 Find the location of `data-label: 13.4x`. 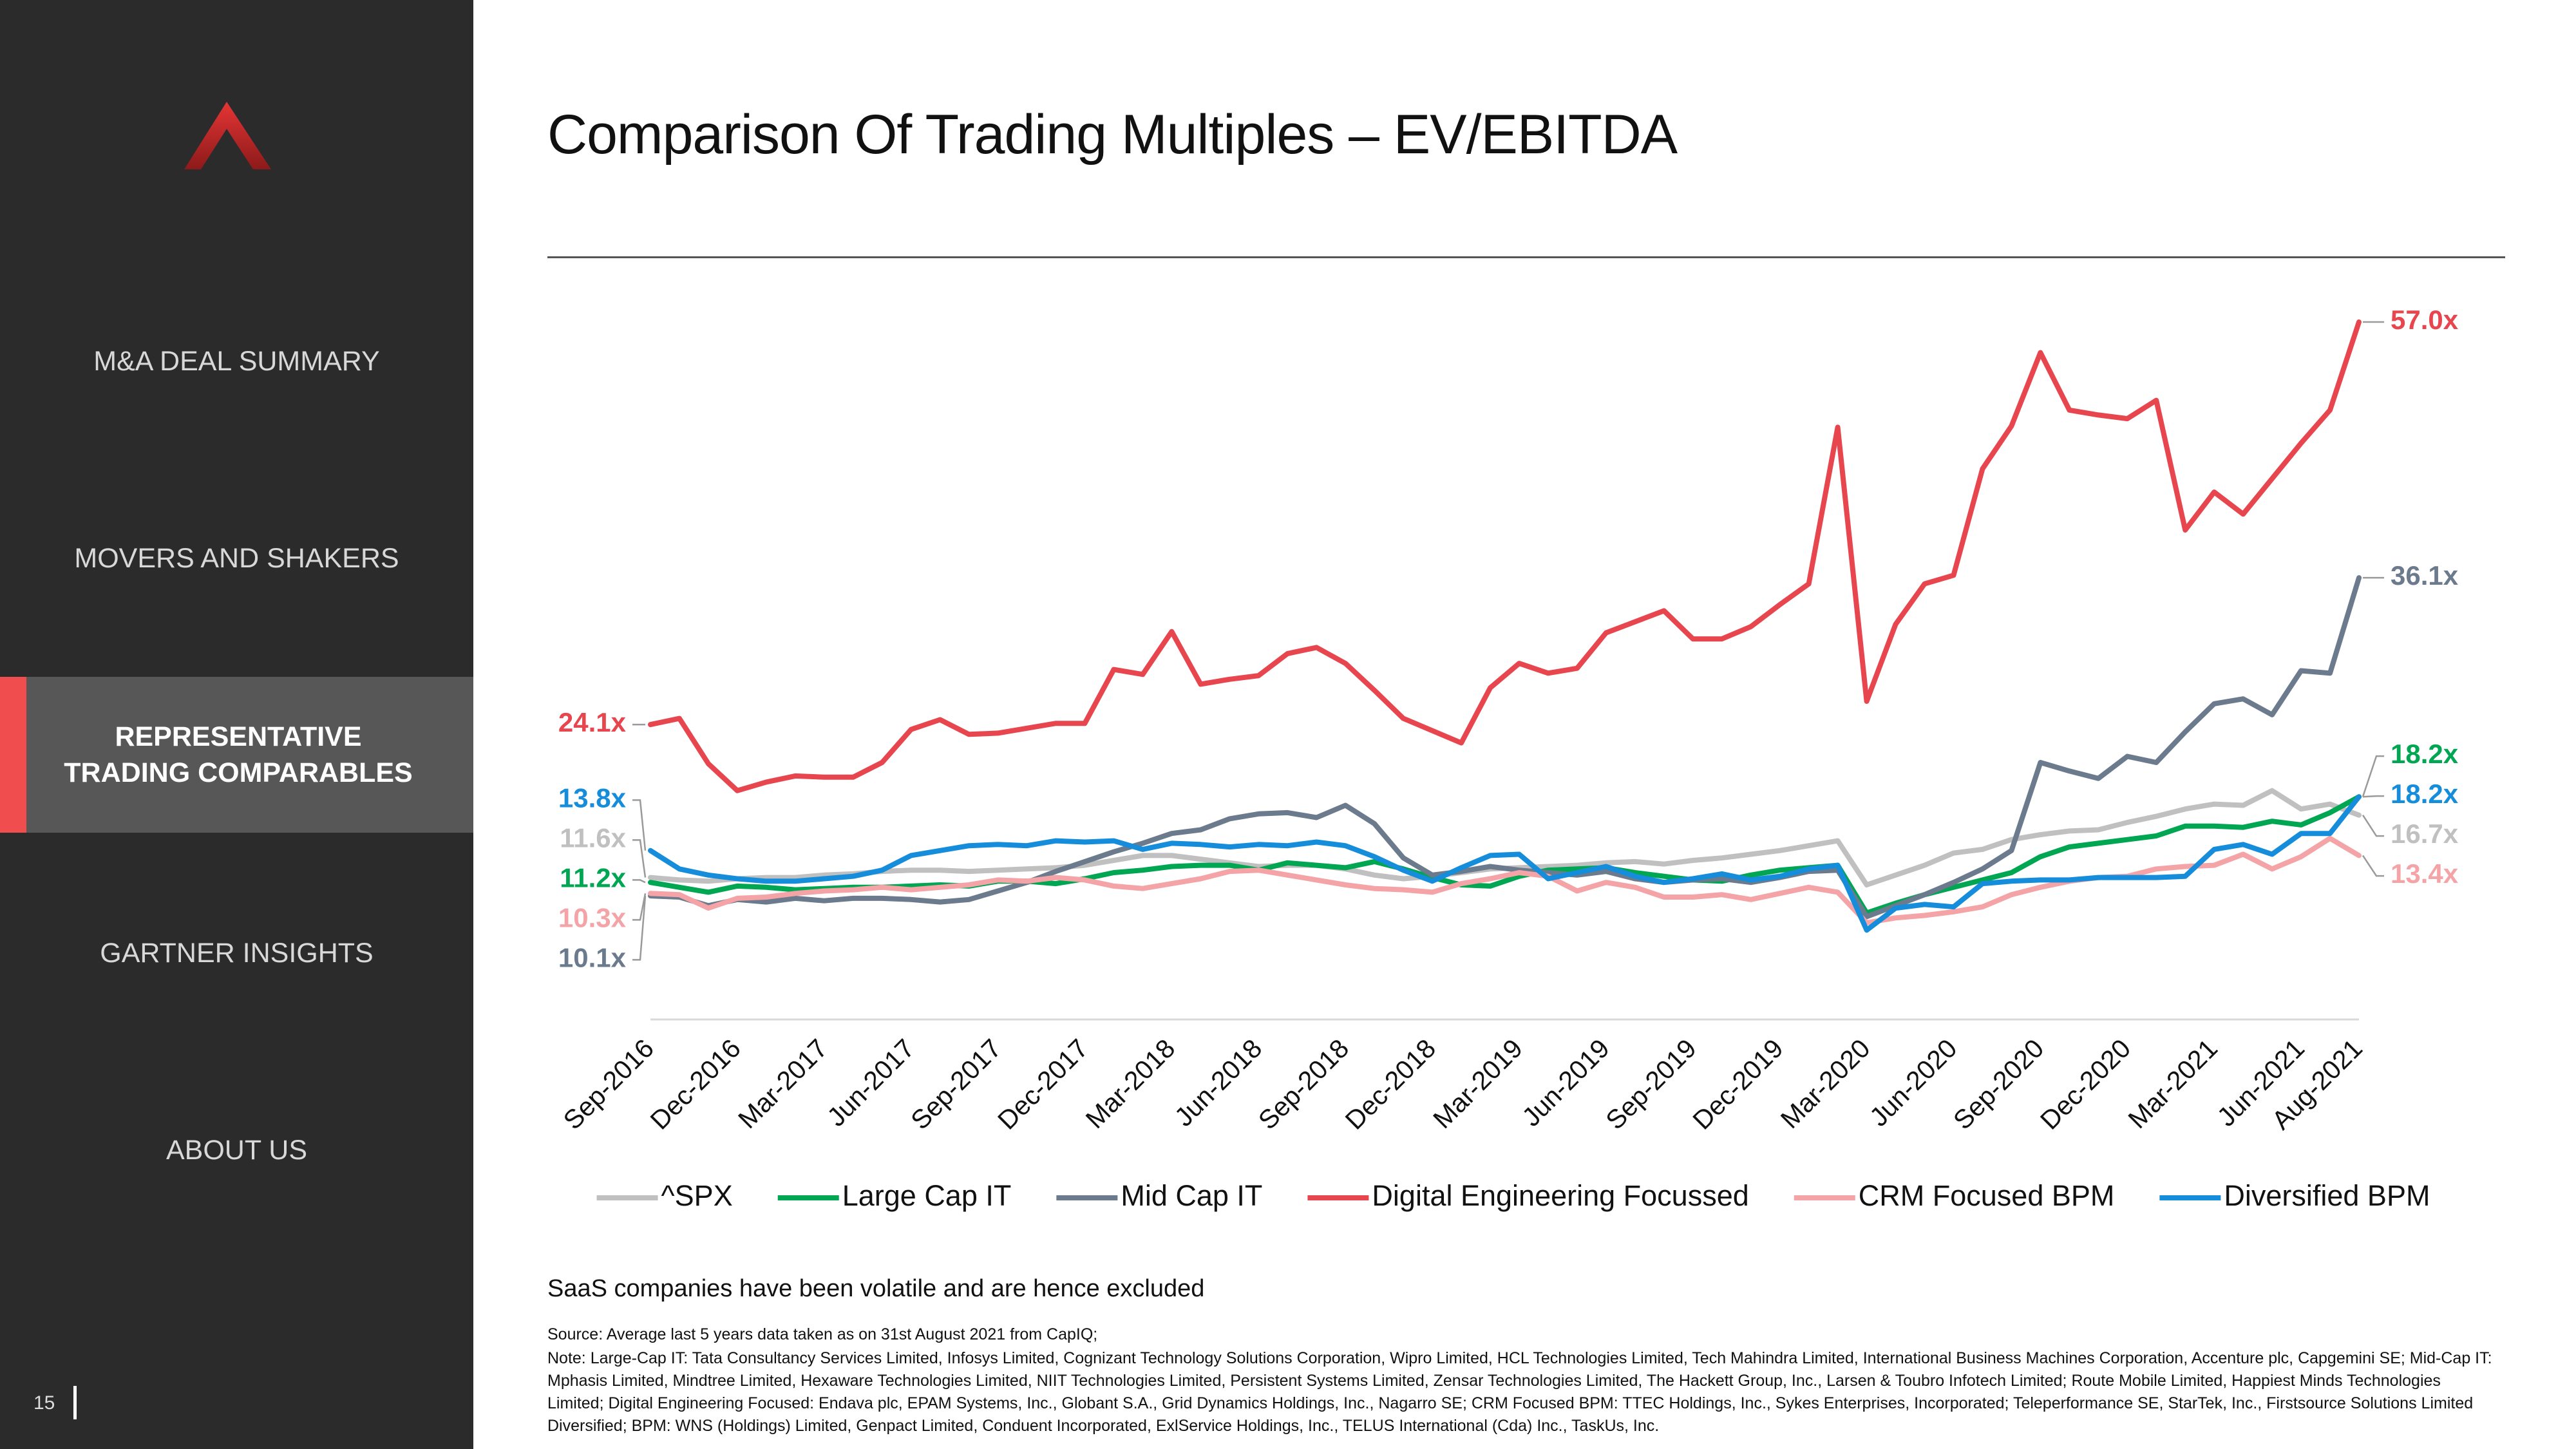

data-label: 13.4x is located at coordinates (2425, 874).